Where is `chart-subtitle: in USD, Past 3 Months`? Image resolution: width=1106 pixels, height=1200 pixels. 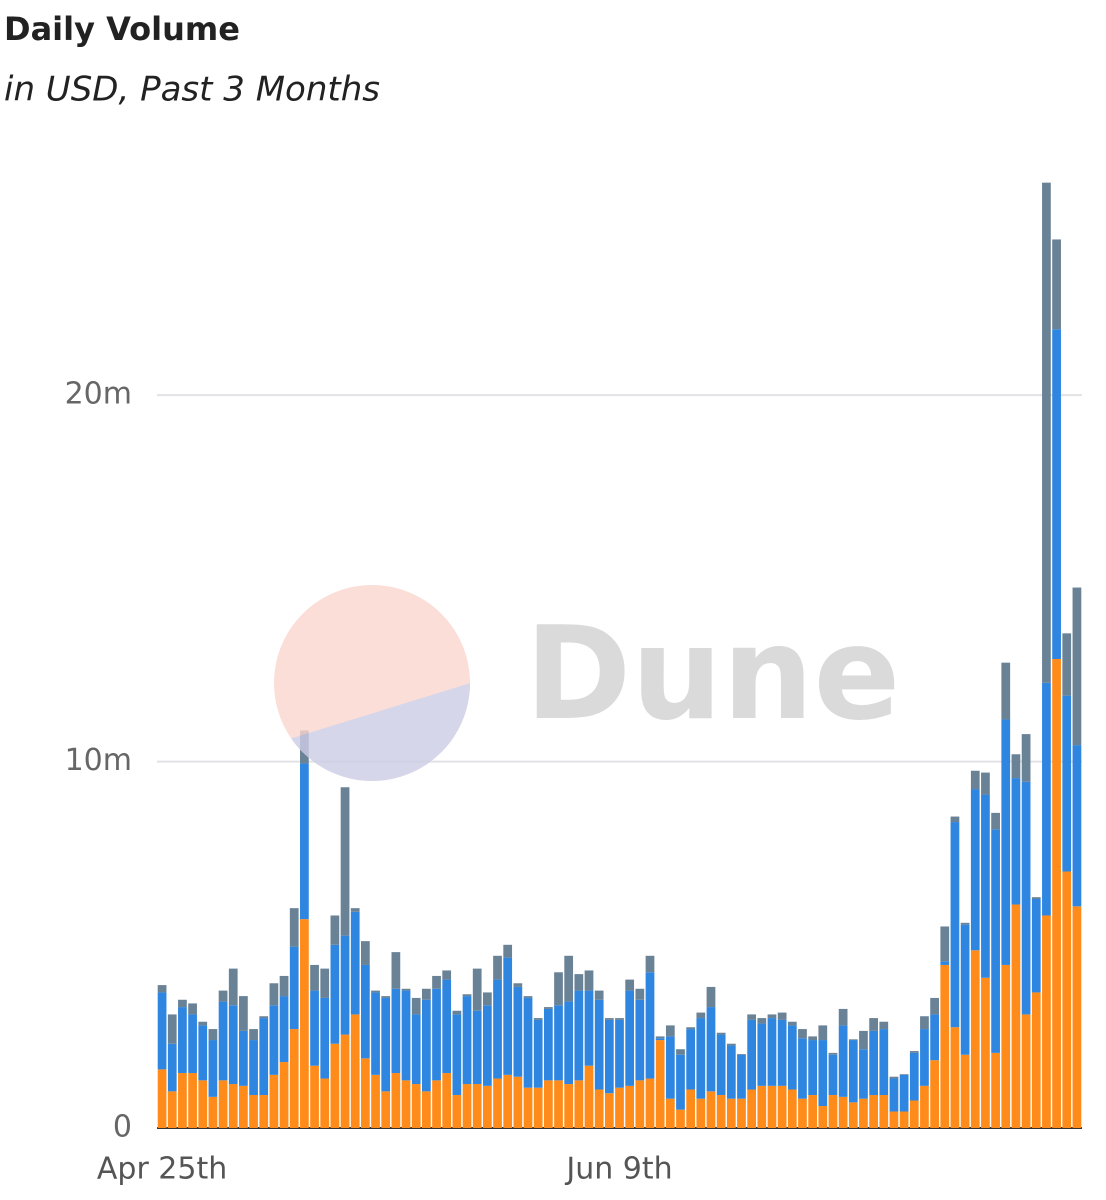 chart-subtitle: in USD, Past 3 Months is located at coordinates (192, 90).